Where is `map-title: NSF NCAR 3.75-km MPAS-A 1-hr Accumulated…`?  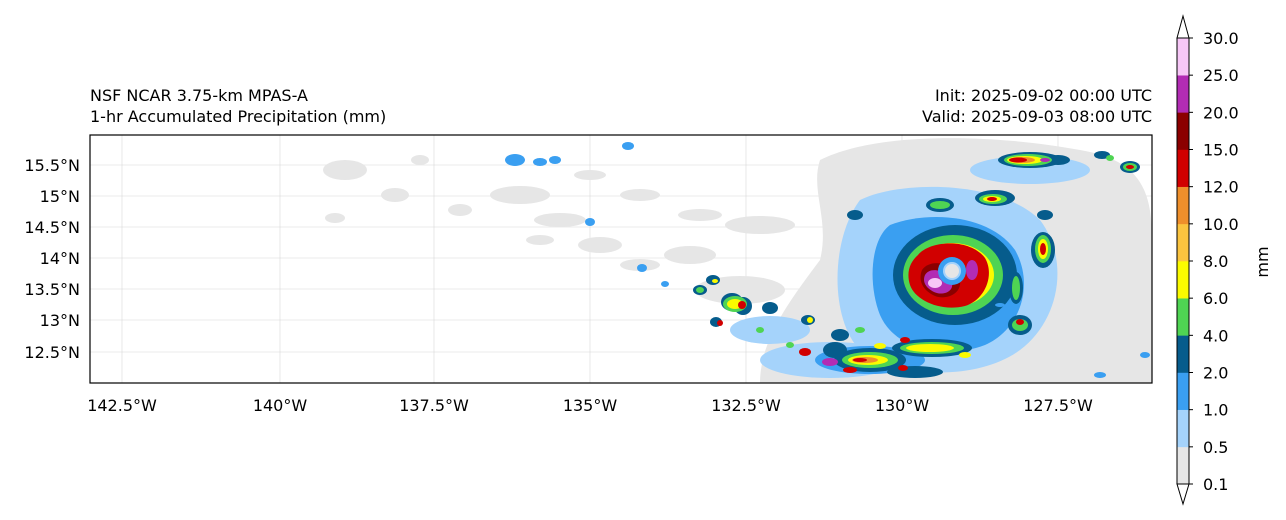 map-title: NSF NCAR 3.75-km MPAS-A 1-hr Accumulated… is located at coordinates (238, 106).